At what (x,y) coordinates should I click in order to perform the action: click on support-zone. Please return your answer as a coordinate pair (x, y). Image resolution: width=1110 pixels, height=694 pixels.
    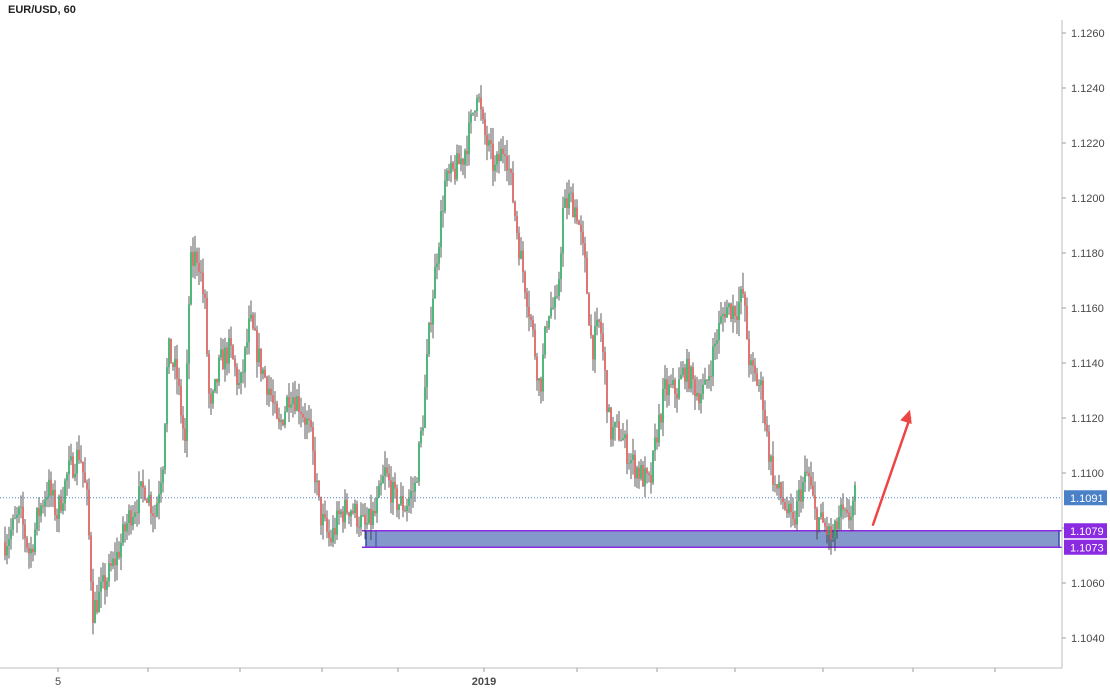
    Looking at the image, I should click on (712, 539).